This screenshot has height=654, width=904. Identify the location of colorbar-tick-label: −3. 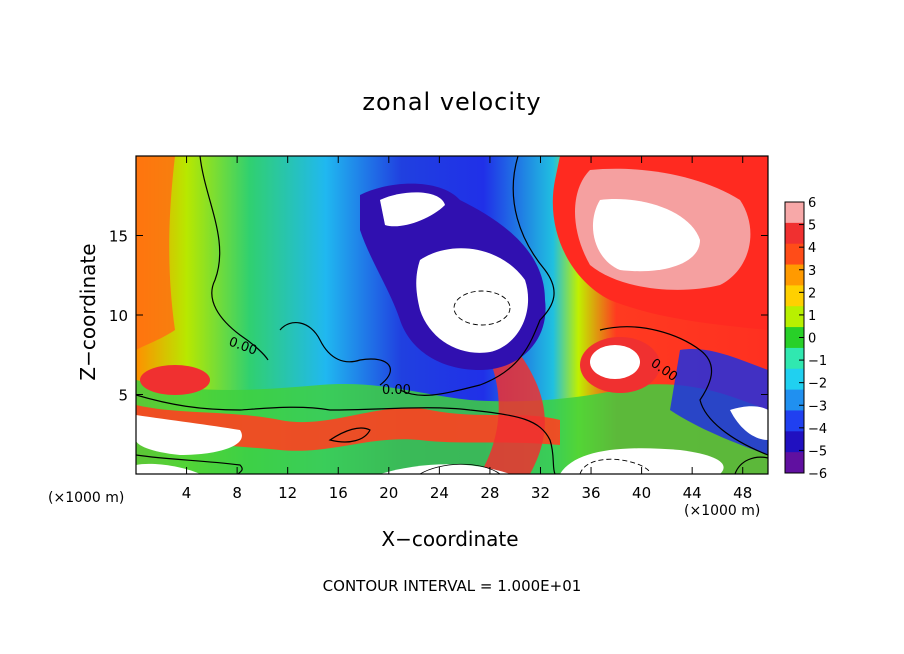
(817, 406).